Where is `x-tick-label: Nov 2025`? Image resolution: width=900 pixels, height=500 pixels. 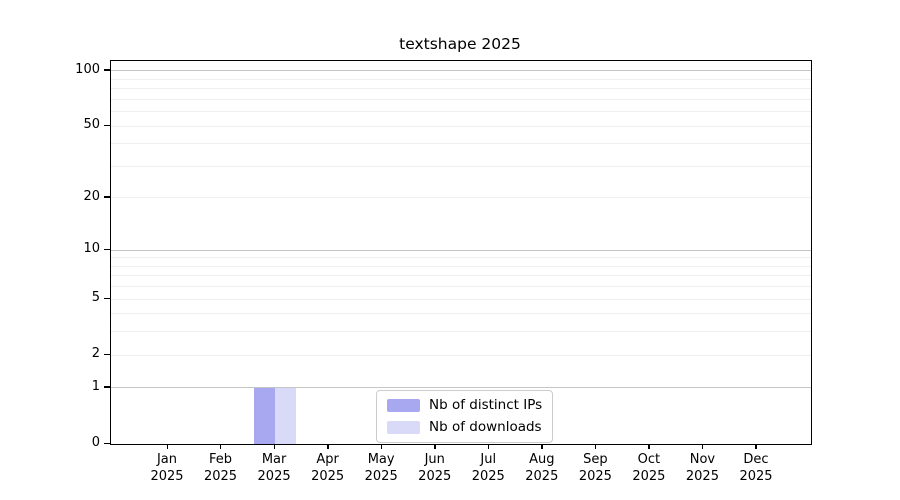 x-tick-label: Nov 2025 is located at coordinates (702, 468).